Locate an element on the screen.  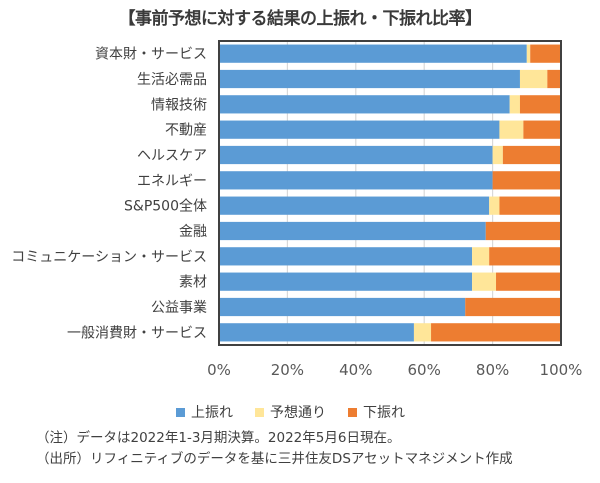
x-tick-label: 40% is located at coordinates (355, 370).